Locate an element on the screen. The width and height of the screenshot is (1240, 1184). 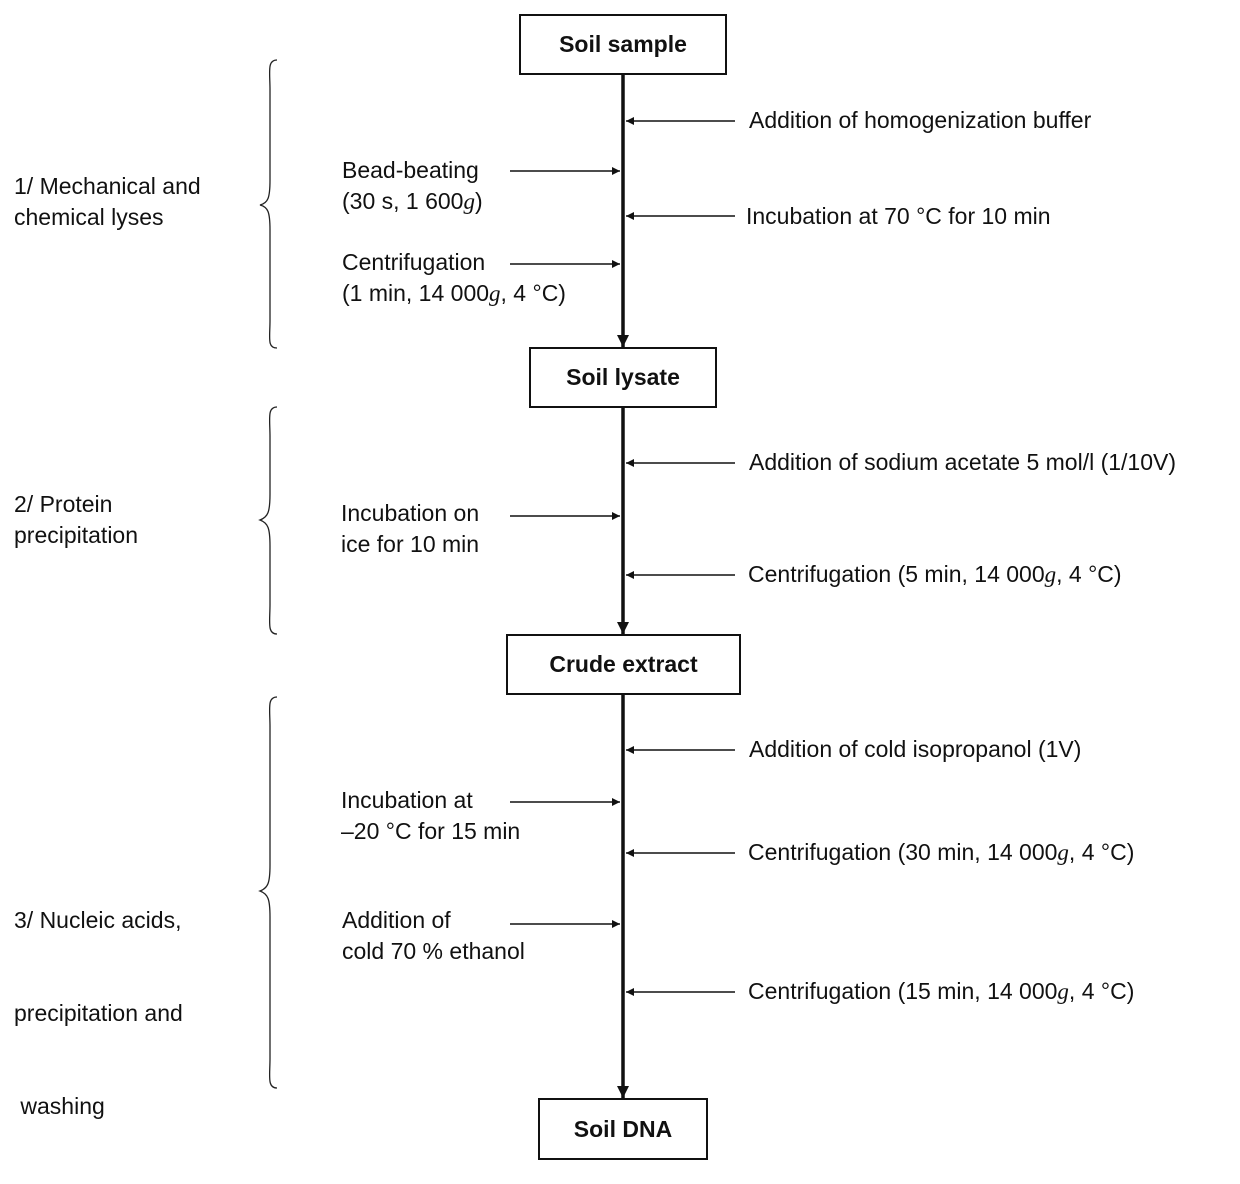
node-crude-extract-label: Crude extract is located at coordinates (623, 664).